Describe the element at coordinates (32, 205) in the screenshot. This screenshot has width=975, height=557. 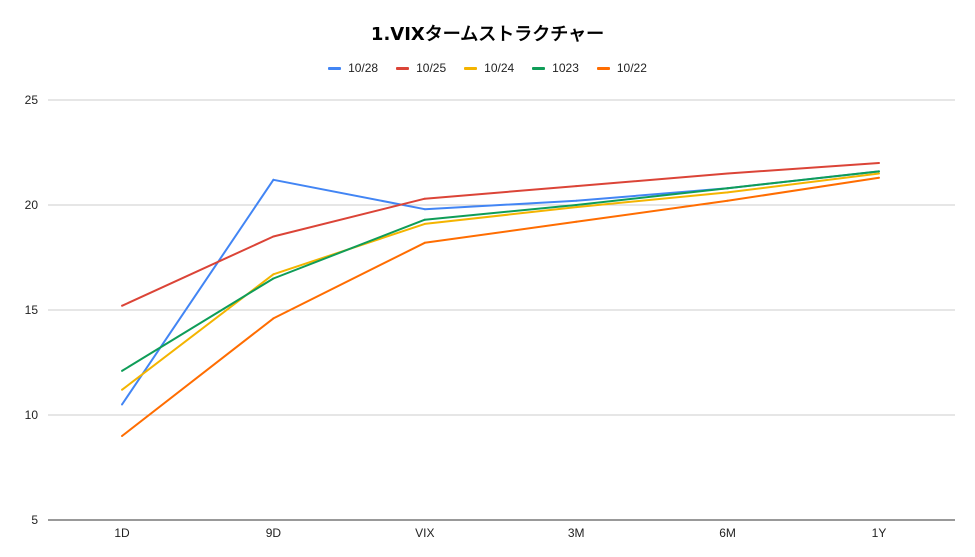
I see `y-tick-label: 20` at that location.